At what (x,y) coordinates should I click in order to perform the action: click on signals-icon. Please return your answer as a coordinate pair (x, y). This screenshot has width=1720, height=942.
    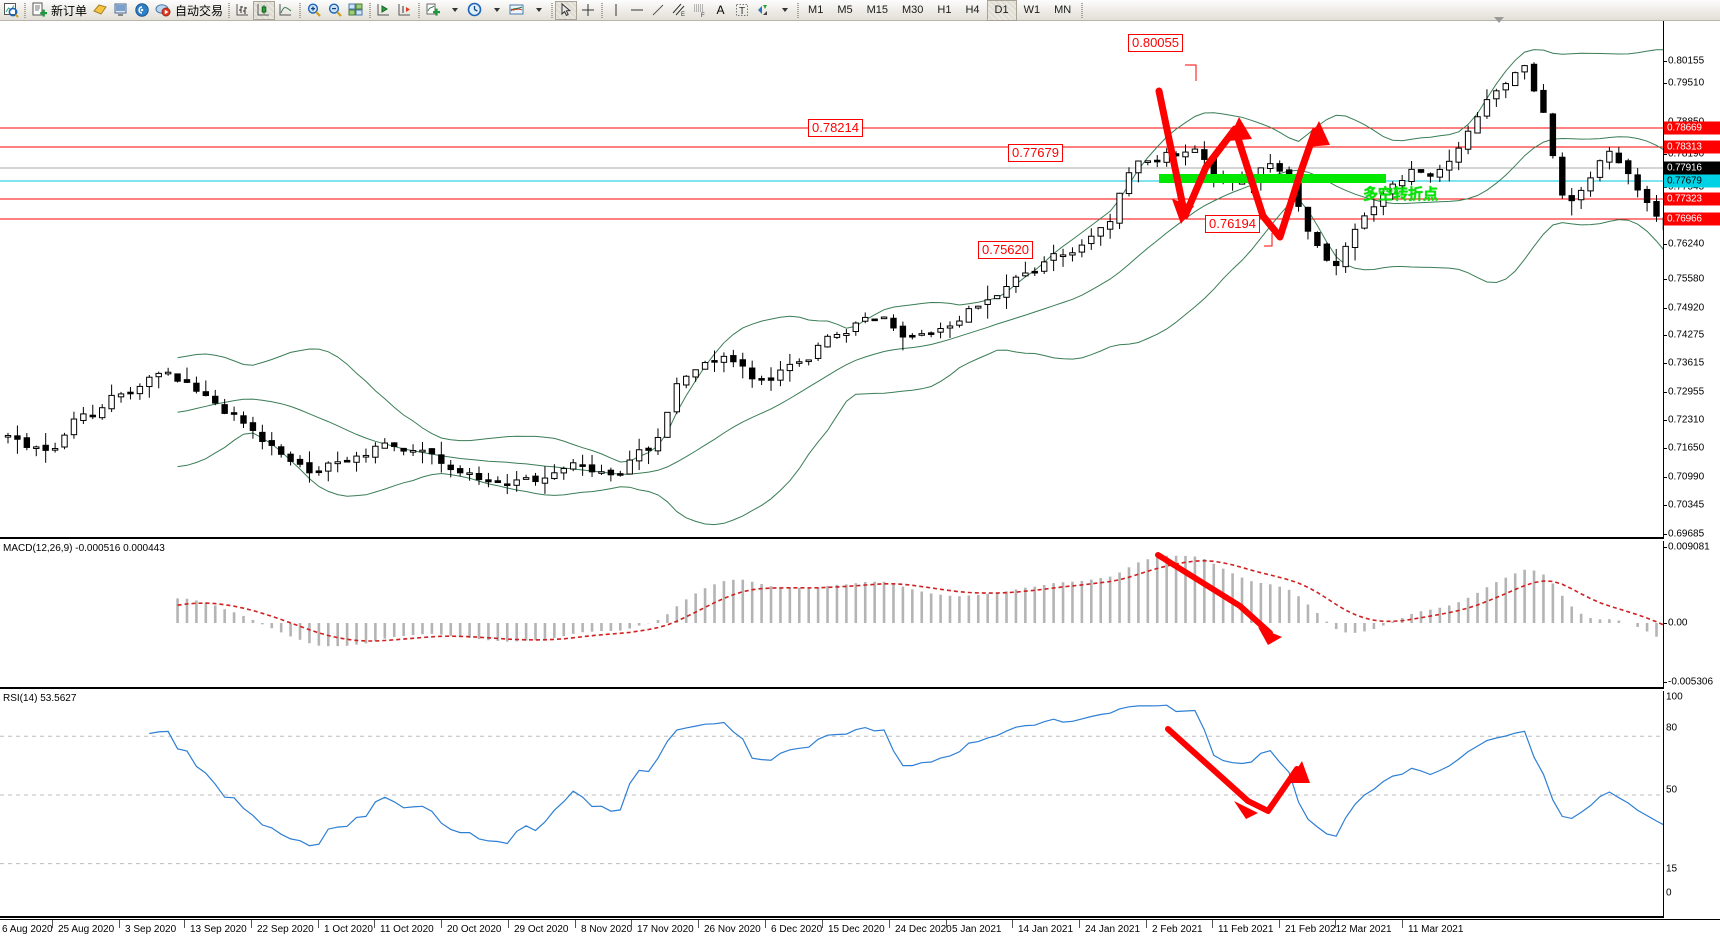
    Looking at the image, I should click on (141, 10).